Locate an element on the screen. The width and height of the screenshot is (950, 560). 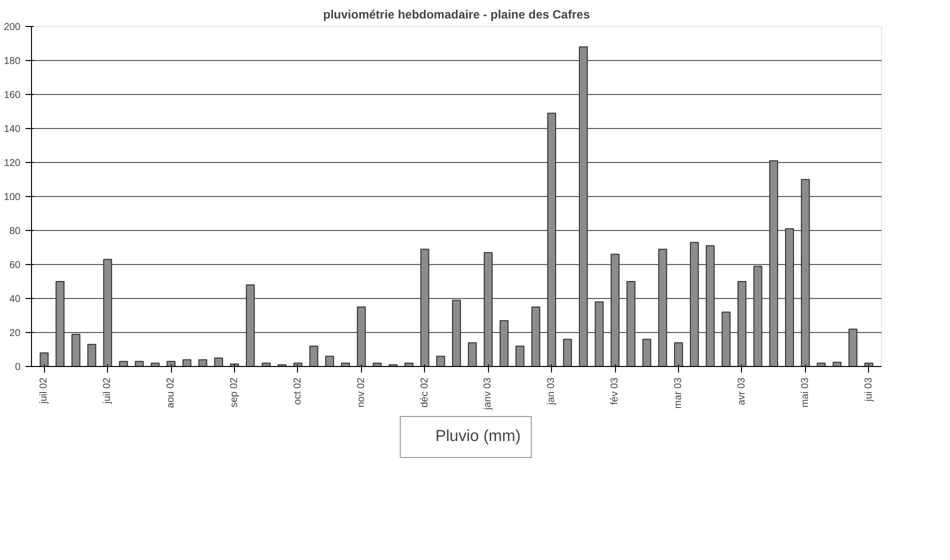
y-tick-label: 140 is located at coordinates (12, 129).